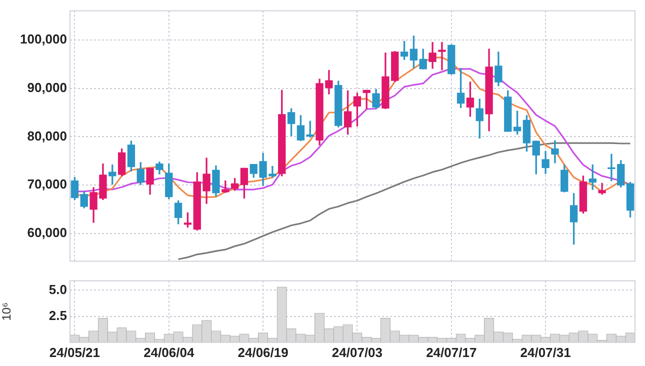  I want to click on y-tick-label: 80,000, so click(47, 136).